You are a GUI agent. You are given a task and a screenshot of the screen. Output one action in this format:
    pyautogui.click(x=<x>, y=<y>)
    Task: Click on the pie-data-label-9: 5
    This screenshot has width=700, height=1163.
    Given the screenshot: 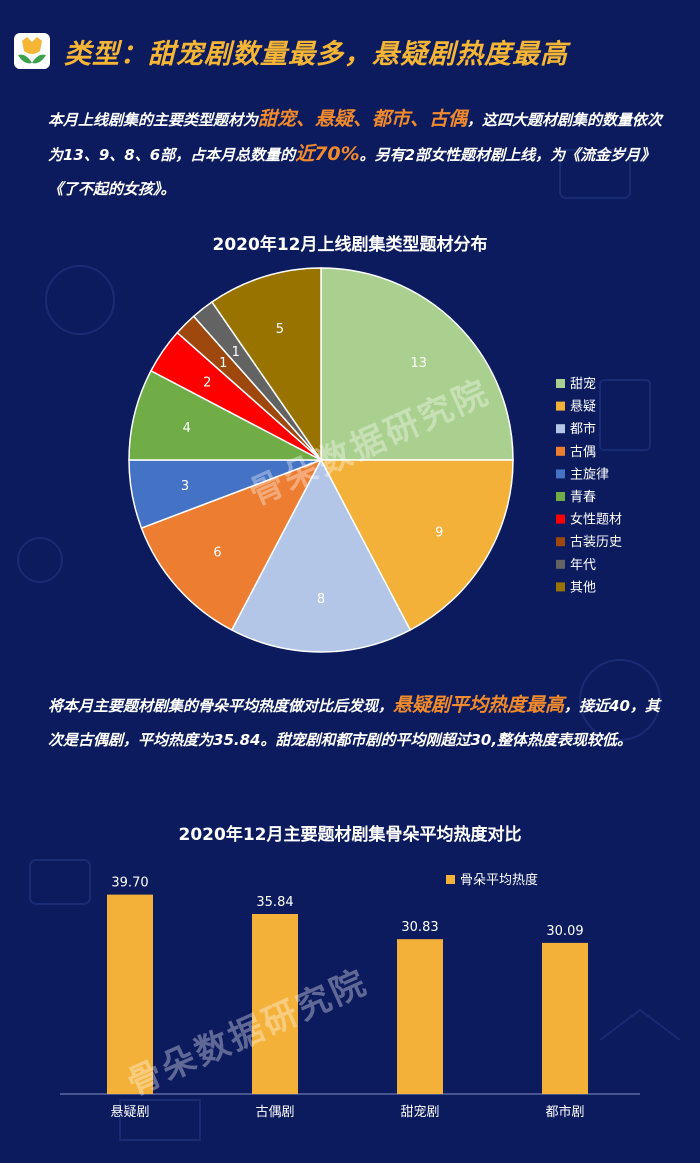 What is the action you would take?
    pyautogui.click(x=280, y=329)
    